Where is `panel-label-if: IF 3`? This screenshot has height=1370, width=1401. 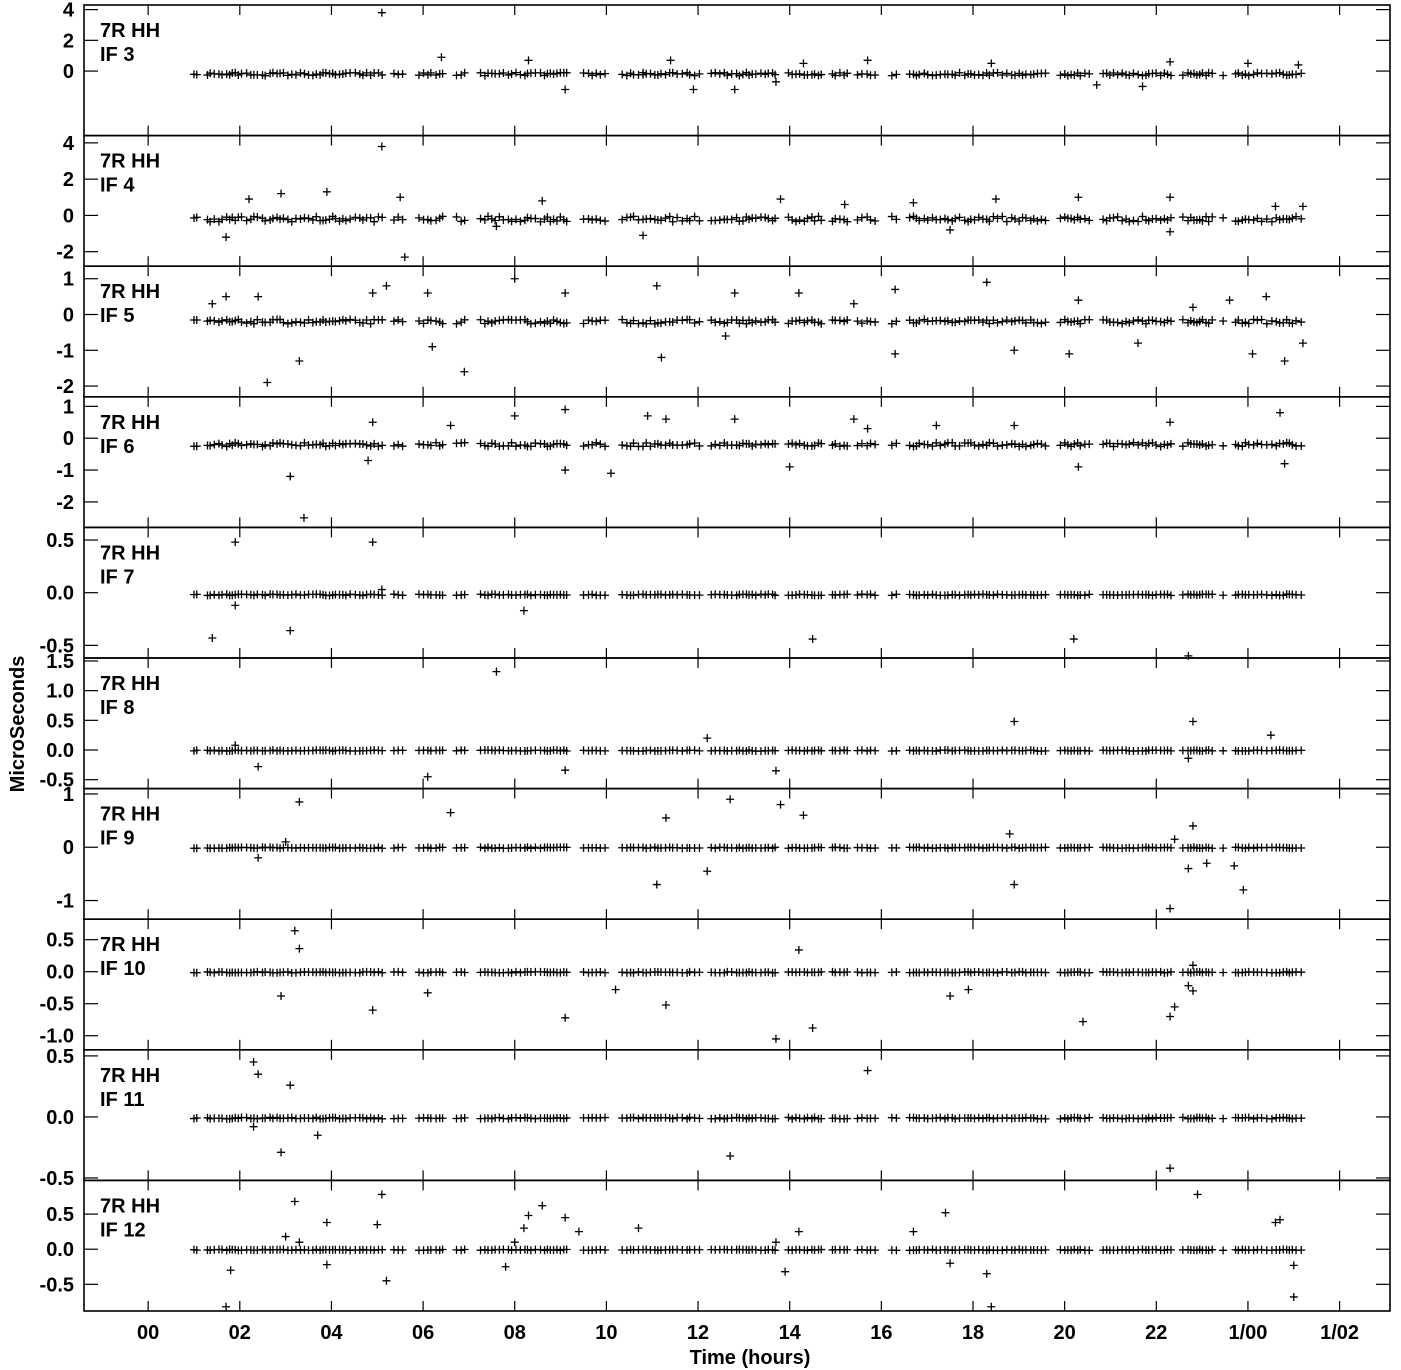
panel-label-if: IF 3 is located at coordinates (117, 55).